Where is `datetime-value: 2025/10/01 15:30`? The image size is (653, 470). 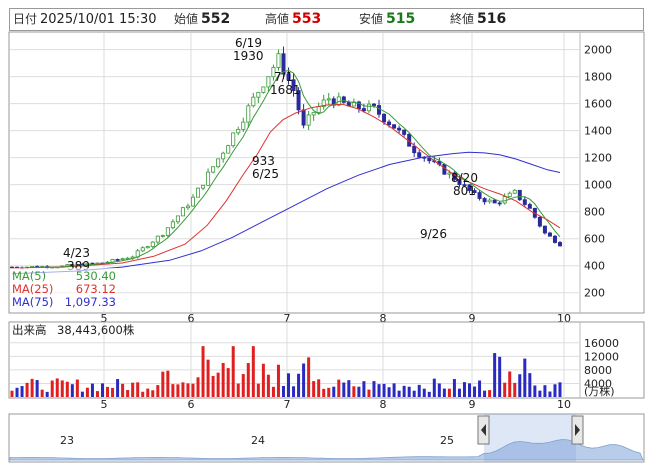 datetime-value: 2025/10/01 15:30 is located at coordinates (98, 19).